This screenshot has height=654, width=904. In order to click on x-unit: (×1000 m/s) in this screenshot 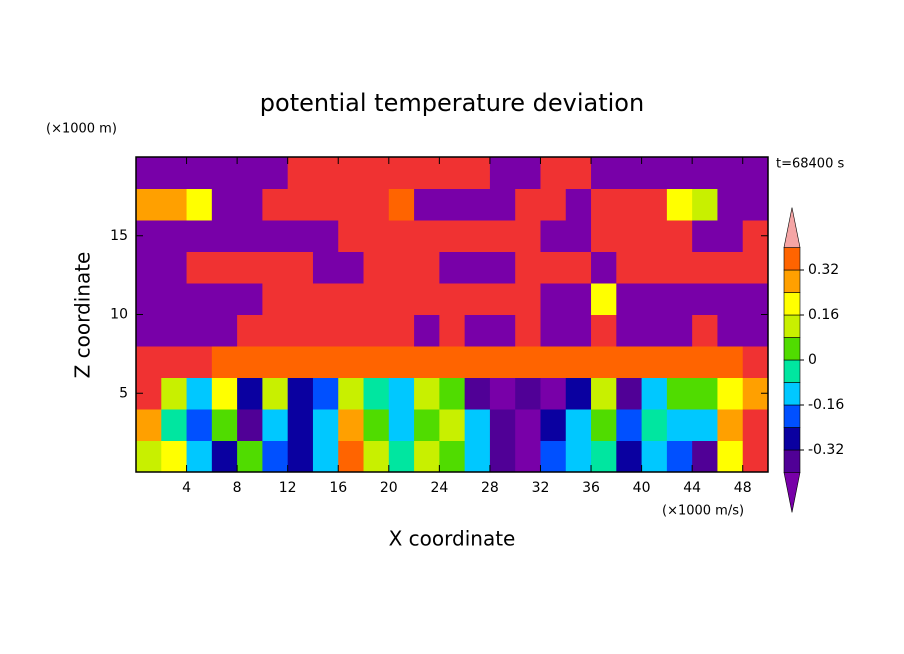, I will do `click(703, 511)`.